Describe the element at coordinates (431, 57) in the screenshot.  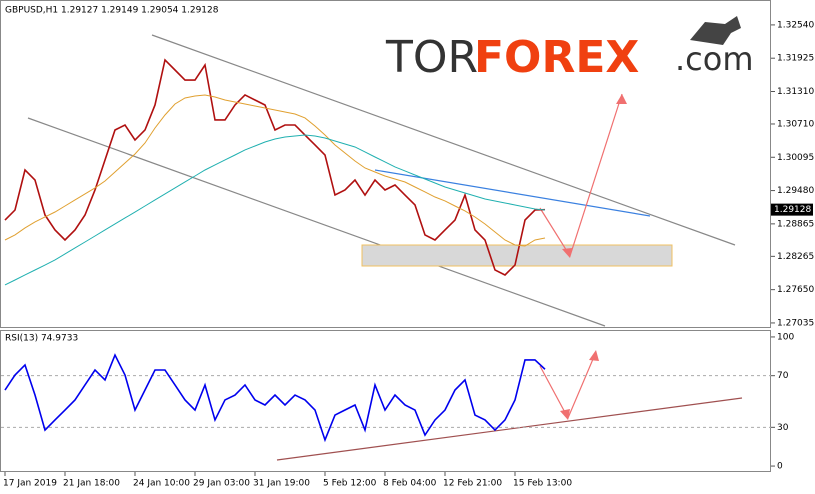
I see `logo-tor: TOR` at that location.